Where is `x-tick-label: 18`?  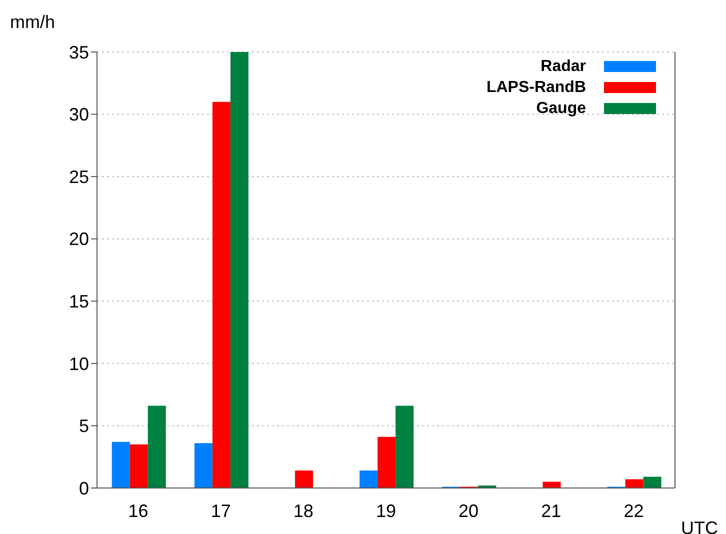
x-tick-label: 18 is located at coordinates (303, 510).